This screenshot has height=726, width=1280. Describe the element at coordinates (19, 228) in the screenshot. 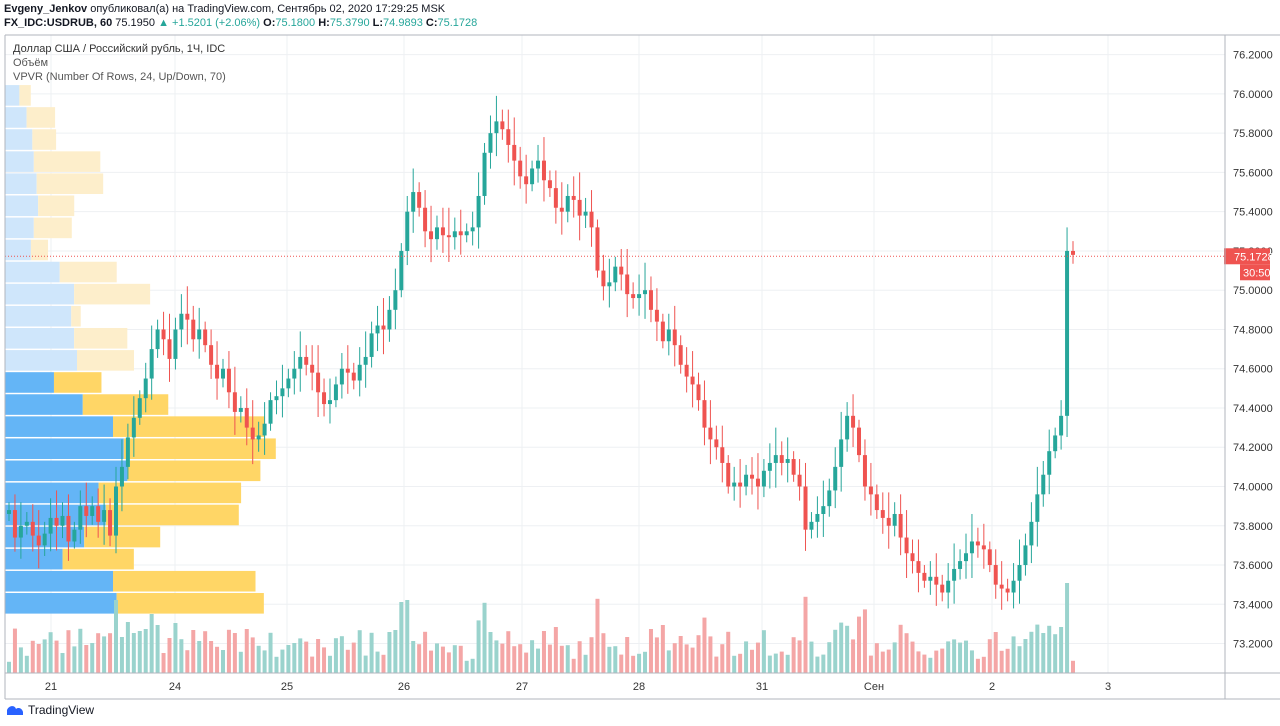

I see `vp-row-up` at that location.